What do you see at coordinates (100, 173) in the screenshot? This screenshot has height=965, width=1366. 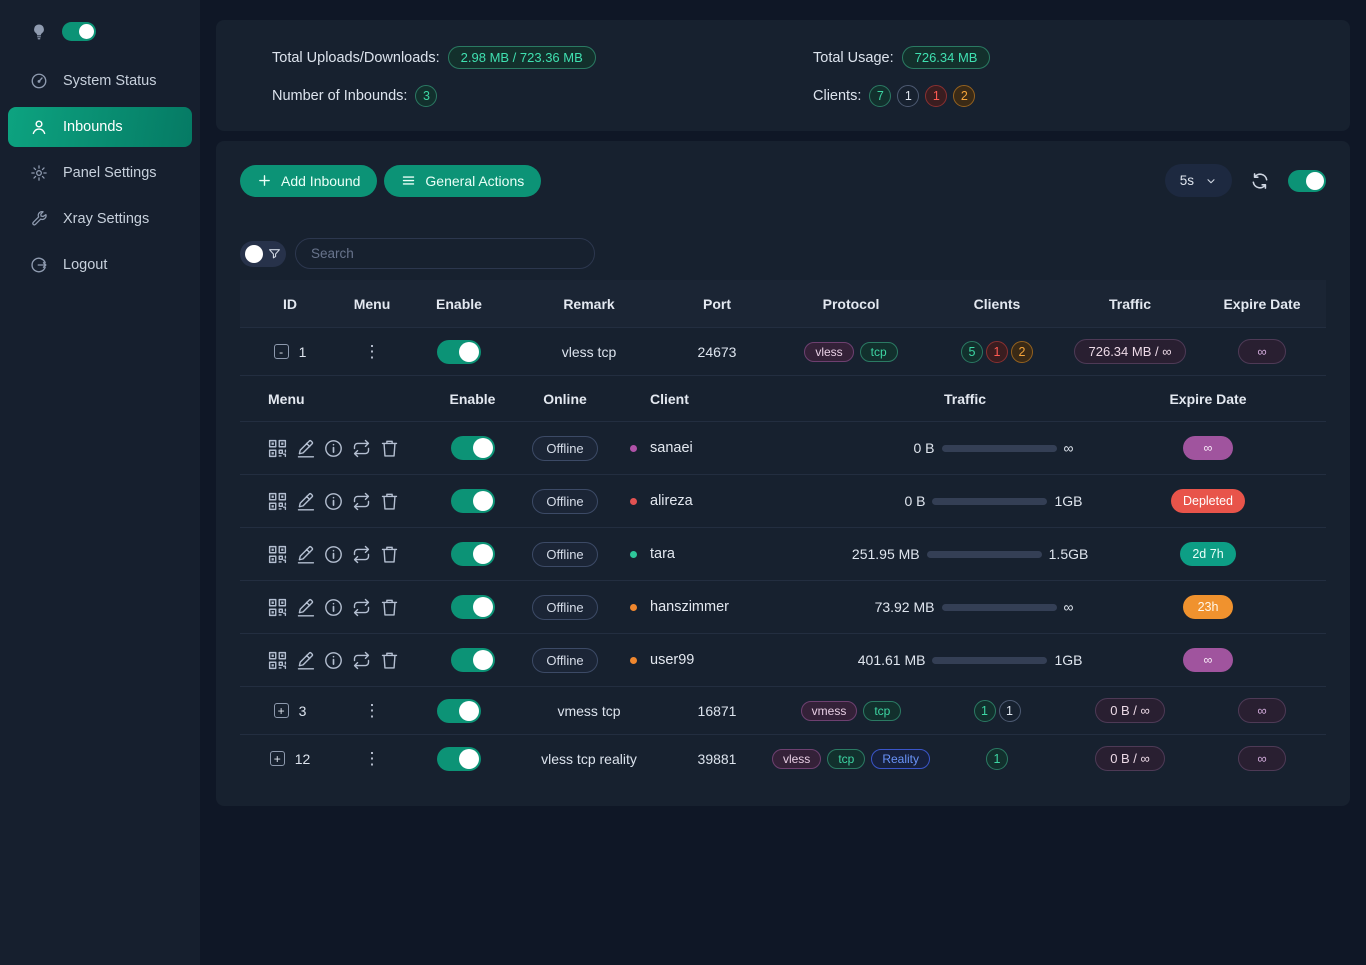 I see `sidebar-item-panel-settings: Panel Settings` at bounding box center [100, 173].